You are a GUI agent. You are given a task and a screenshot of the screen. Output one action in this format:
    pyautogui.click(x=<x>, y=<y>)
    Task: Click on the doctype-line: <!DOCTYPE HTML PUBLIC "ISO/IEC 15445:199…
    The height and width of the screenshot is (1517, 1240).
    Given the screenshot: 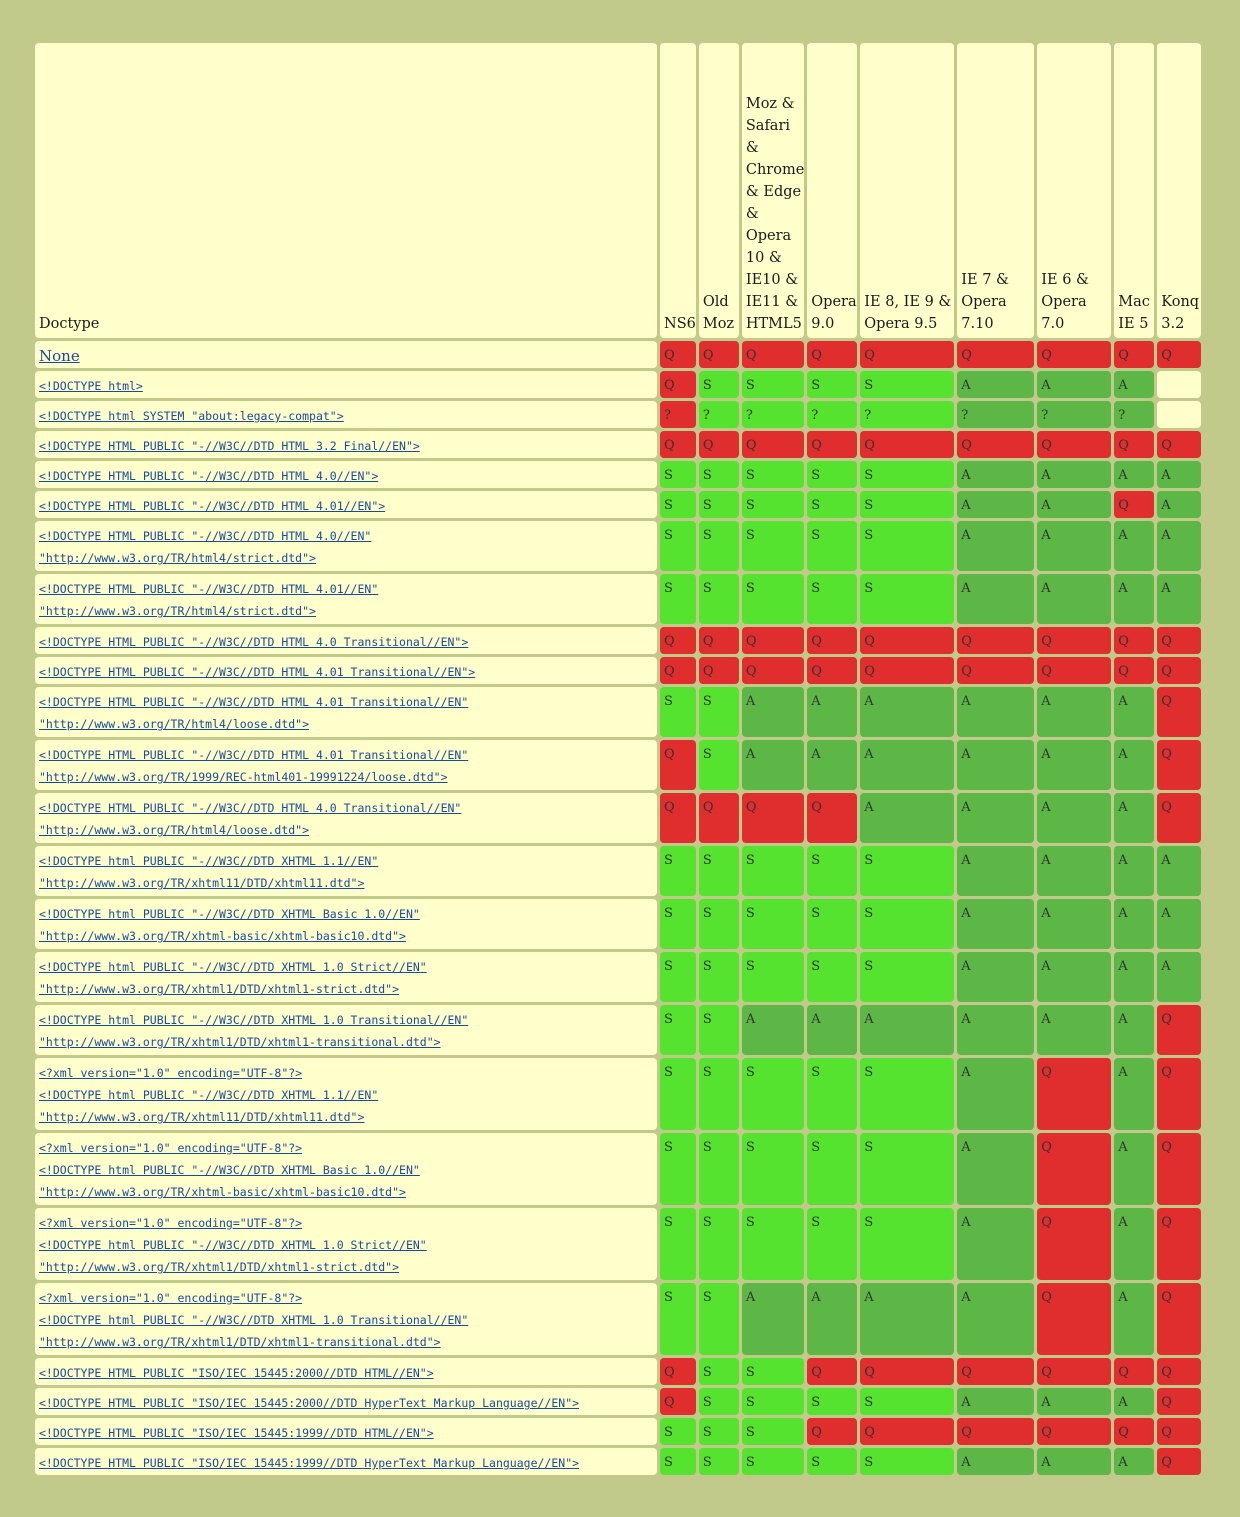 What is the action you would take?
    pyautogui.click(x=309, y=1463)
    